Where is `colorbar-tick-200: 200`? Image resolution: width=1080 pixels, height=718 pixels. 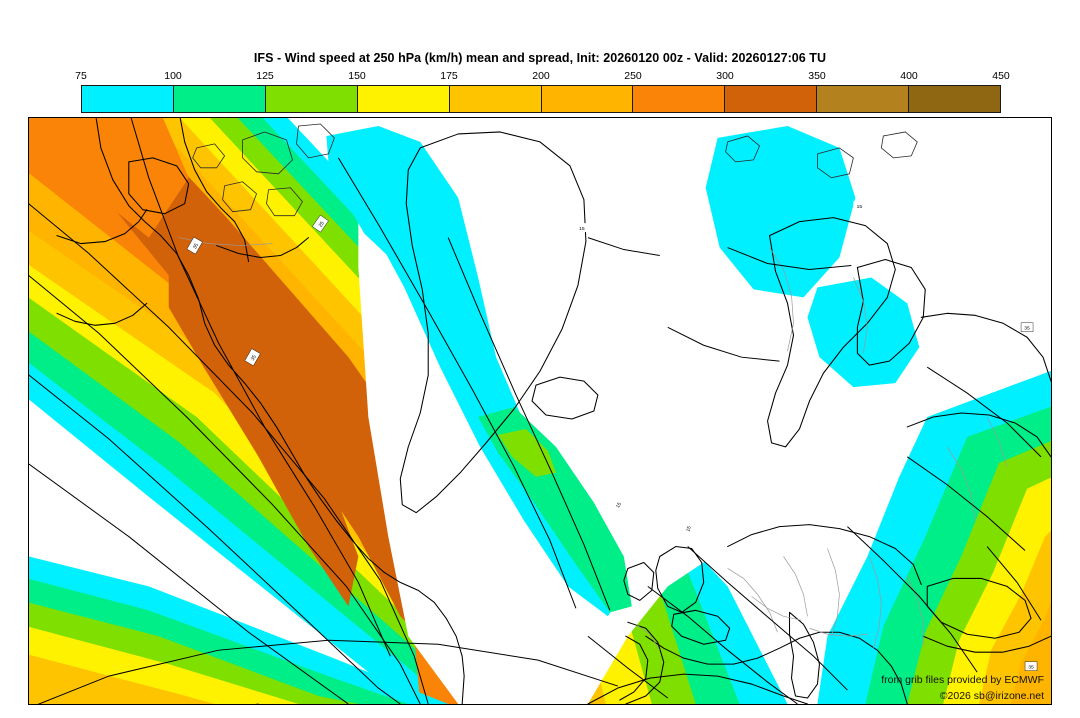 colorbar-tick-200: 200 is located at coordinates (541, 76).